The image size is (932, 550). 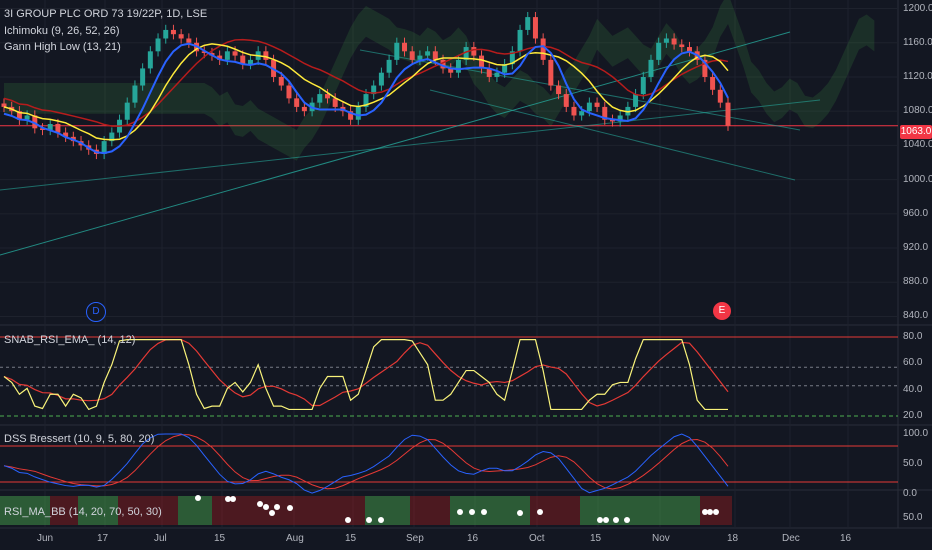 What do you see at coordinates (916, 213) in the screenshot?
I see `price-axis-label: 960.0` at bounding box center [916, 213].